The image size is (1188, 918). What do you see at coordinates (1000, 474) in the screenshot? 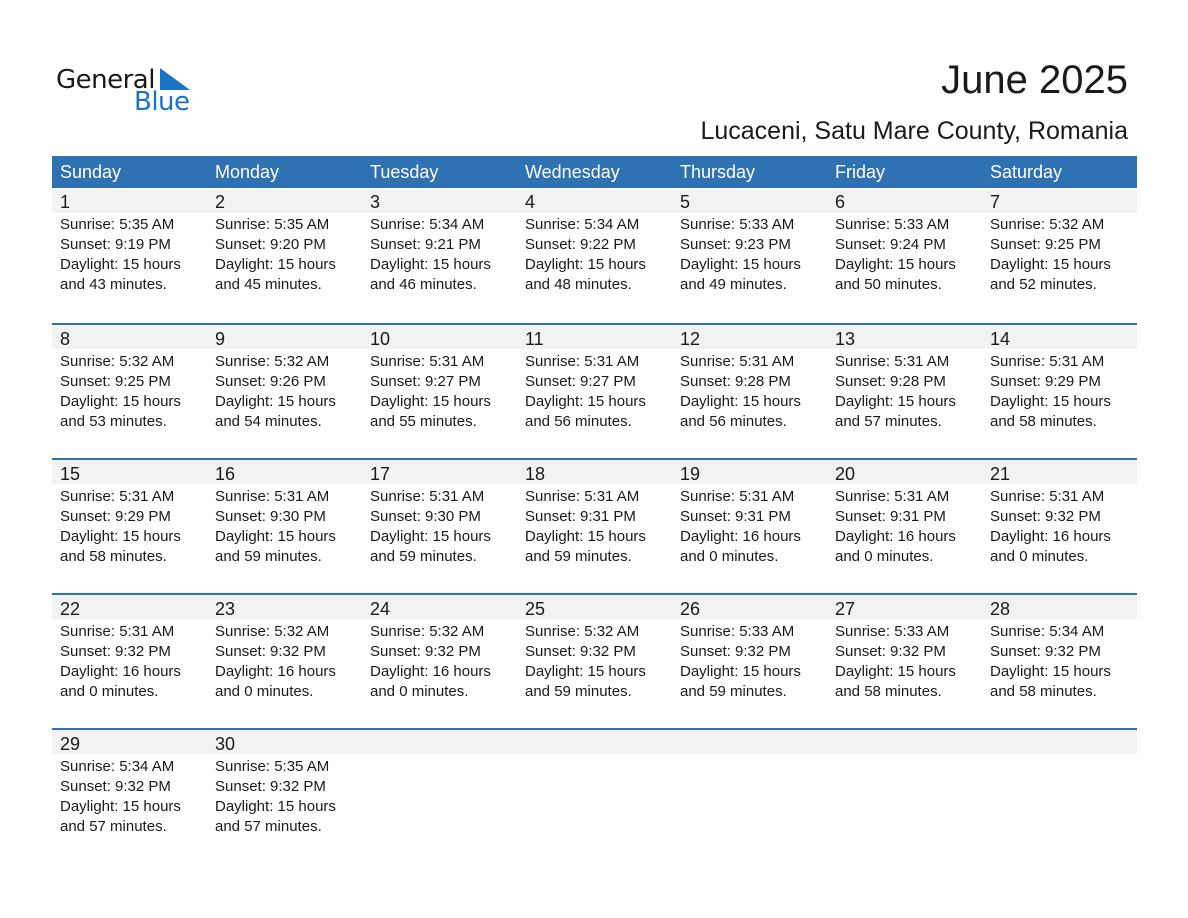
I see `day-number: 21` at bounding box center [1000, 474].